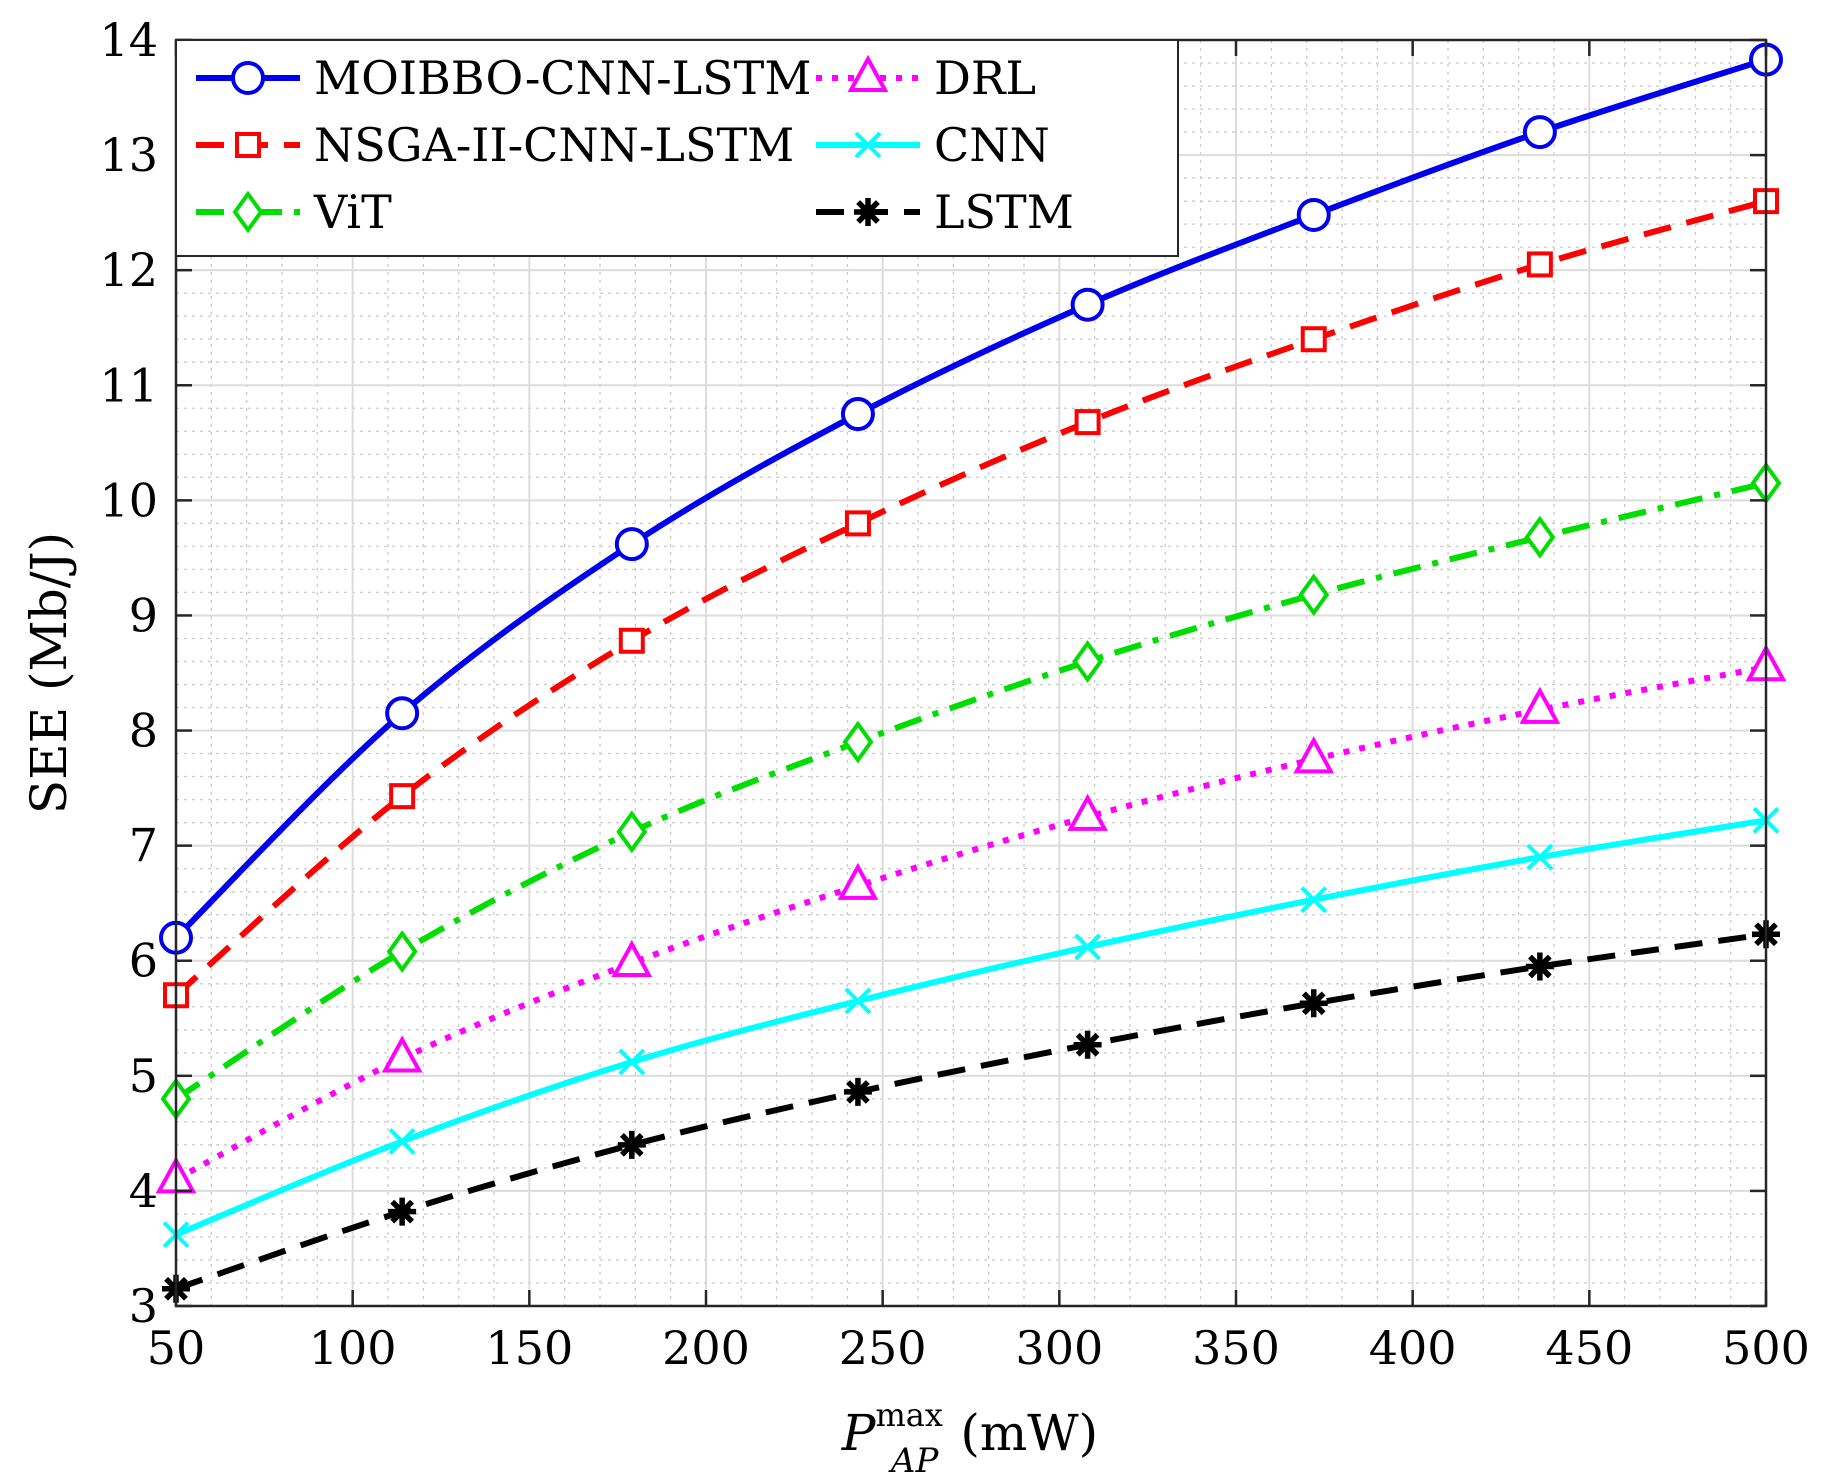  I want to click on y-tick-label: 7, so click(143, 846).